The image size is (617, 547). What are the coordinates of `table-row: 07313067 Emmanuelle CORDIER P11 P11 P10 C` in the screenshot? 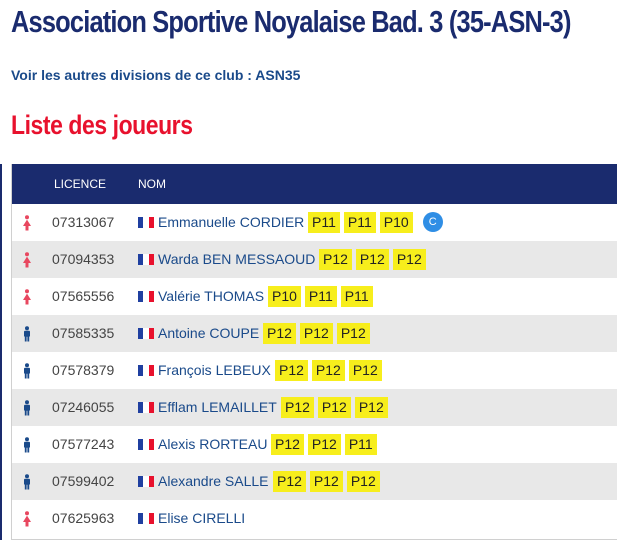 It's located at (314, 222).